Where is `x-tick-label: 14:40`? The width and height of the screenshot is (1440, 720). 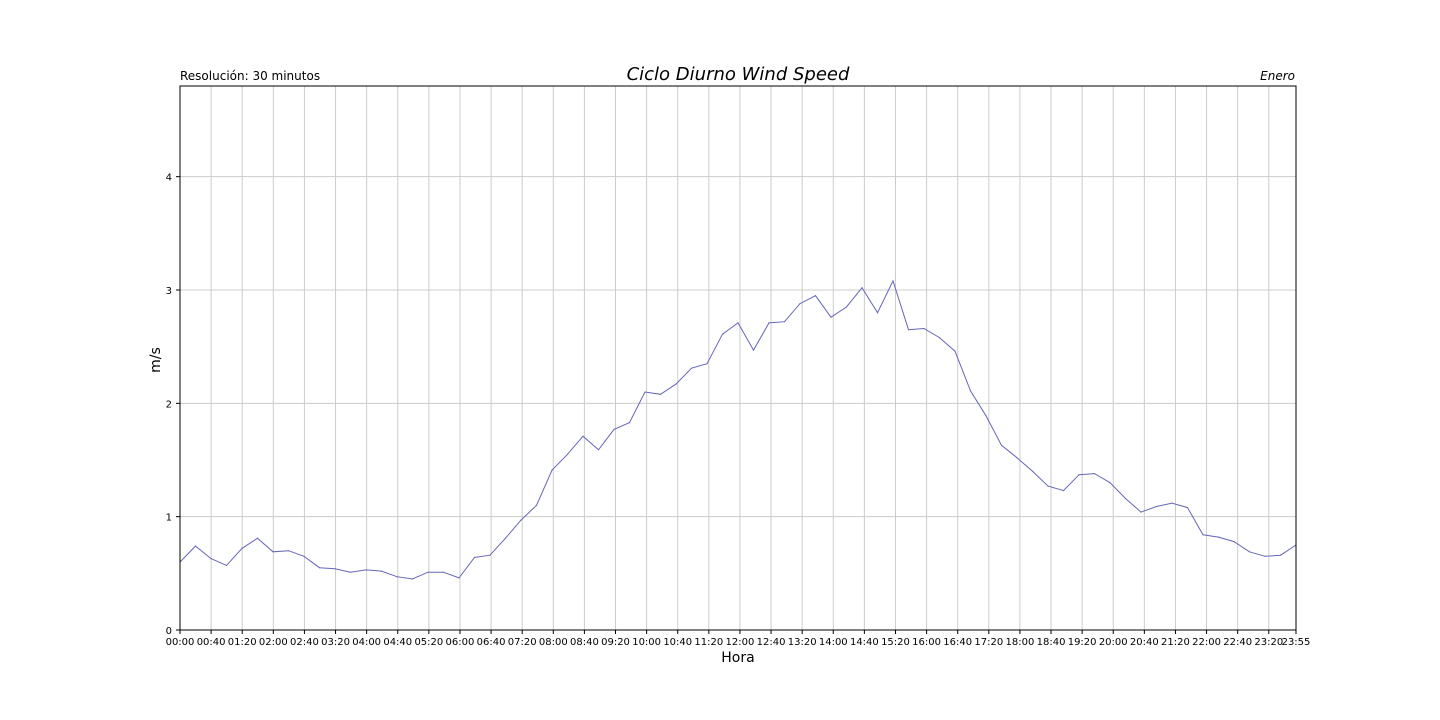 x-tick-label: 14:40 is located at coordinates (864, 642).